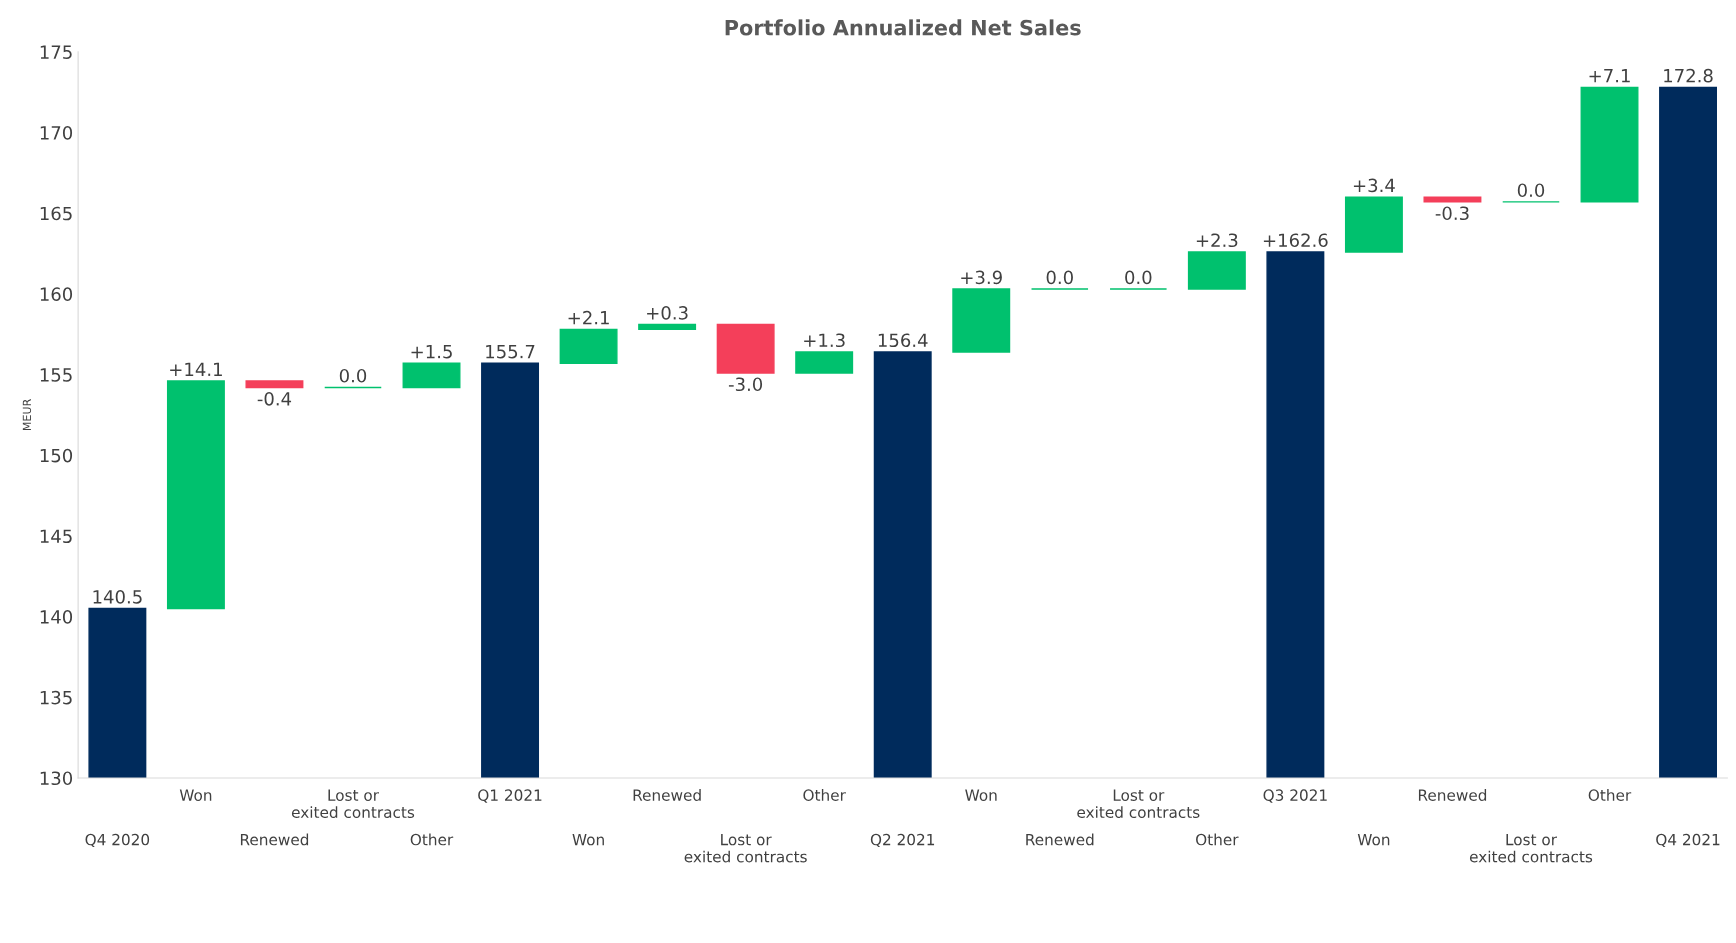 The image size is (1736, 943). Describe the element at coordinates (56, 778) in the screenshot. I see `y-tick-label: 130` at that location.